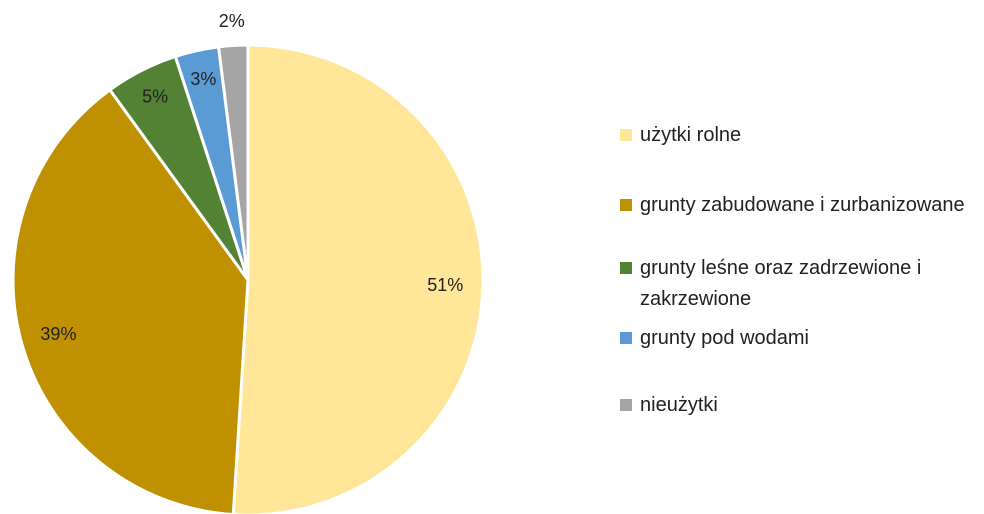 The image size is (984, 514). I want to click on legend-label: użytki rolne, so click(691, 135).